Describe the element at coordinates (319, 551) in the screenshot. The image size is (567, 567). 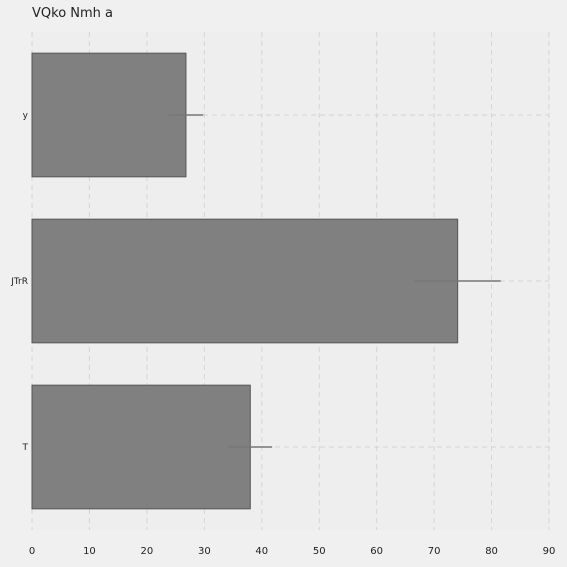
I see `x-tick-label: 50` at that location.